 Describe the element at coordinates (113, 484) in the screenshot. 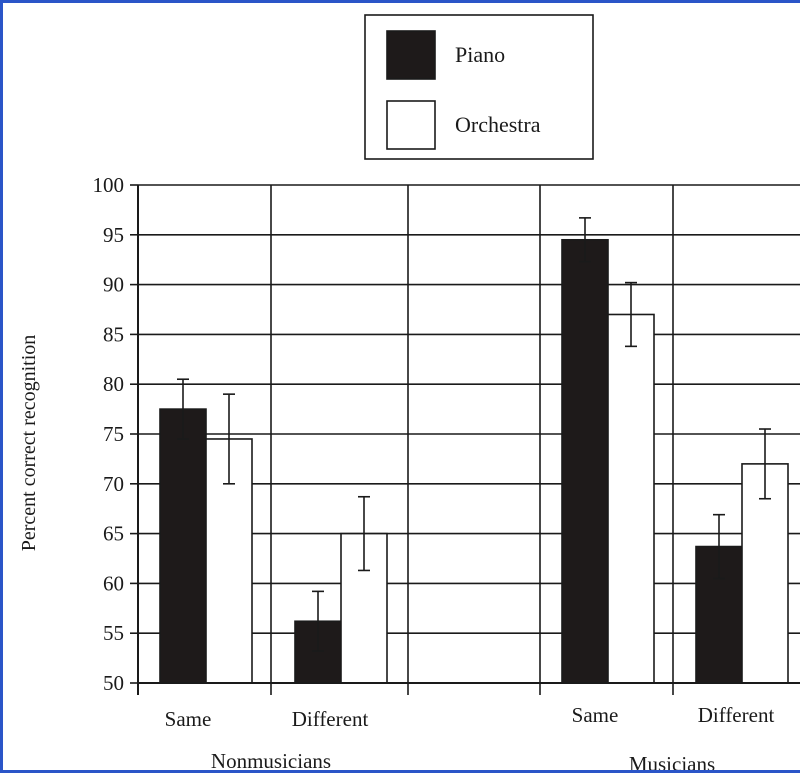

I see `y-tick-label: 70` at that location.